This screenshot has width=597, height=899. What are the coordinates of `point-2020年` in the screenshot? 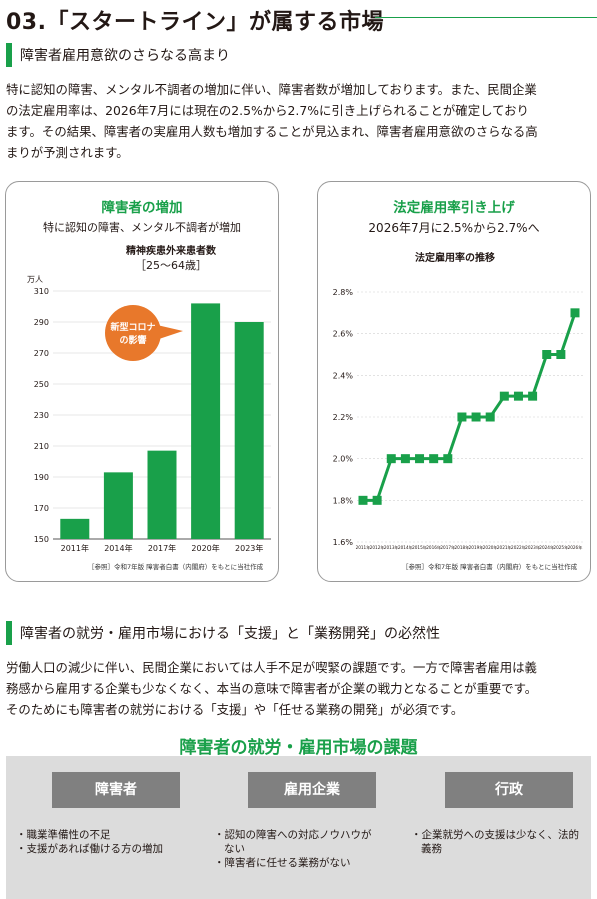 It's located at (490, 416).